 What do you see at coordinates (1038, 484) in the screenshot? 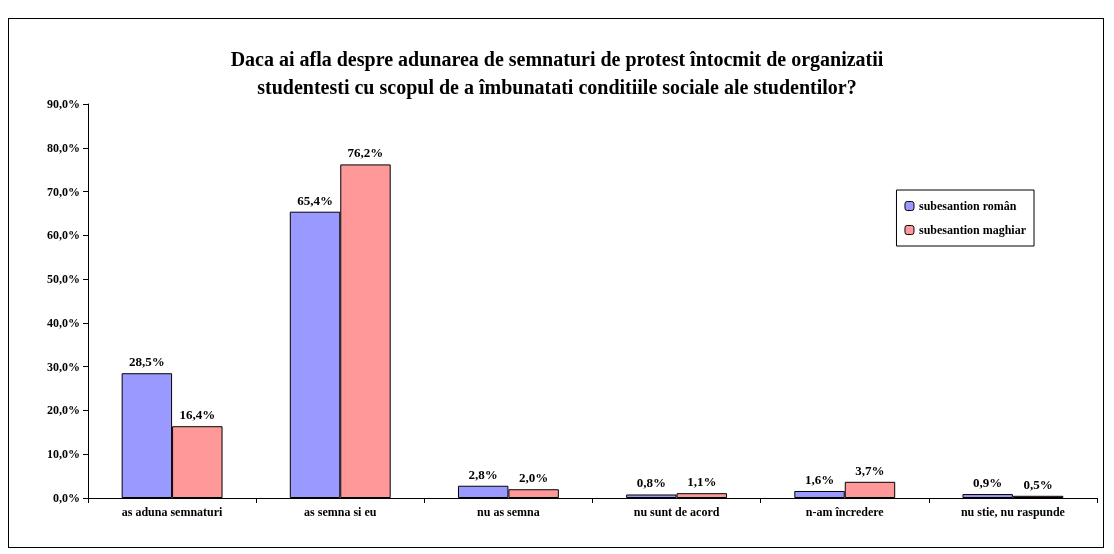
I see `data-label: 0,5%` at bounding box center [1038, 484].